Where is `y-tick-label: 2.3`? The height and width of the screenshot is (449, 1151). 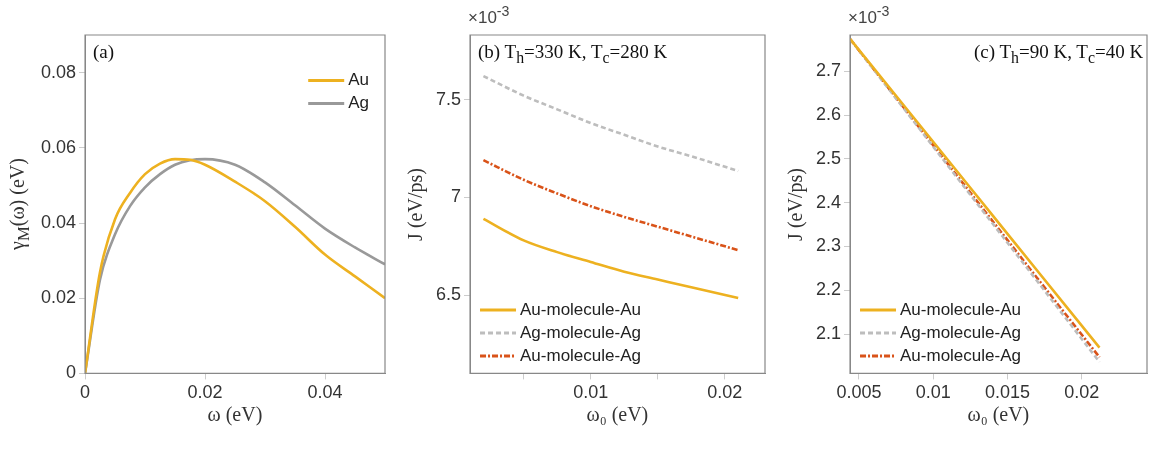 y-tick-label: 2.3 is located at coordinates (828, 245).